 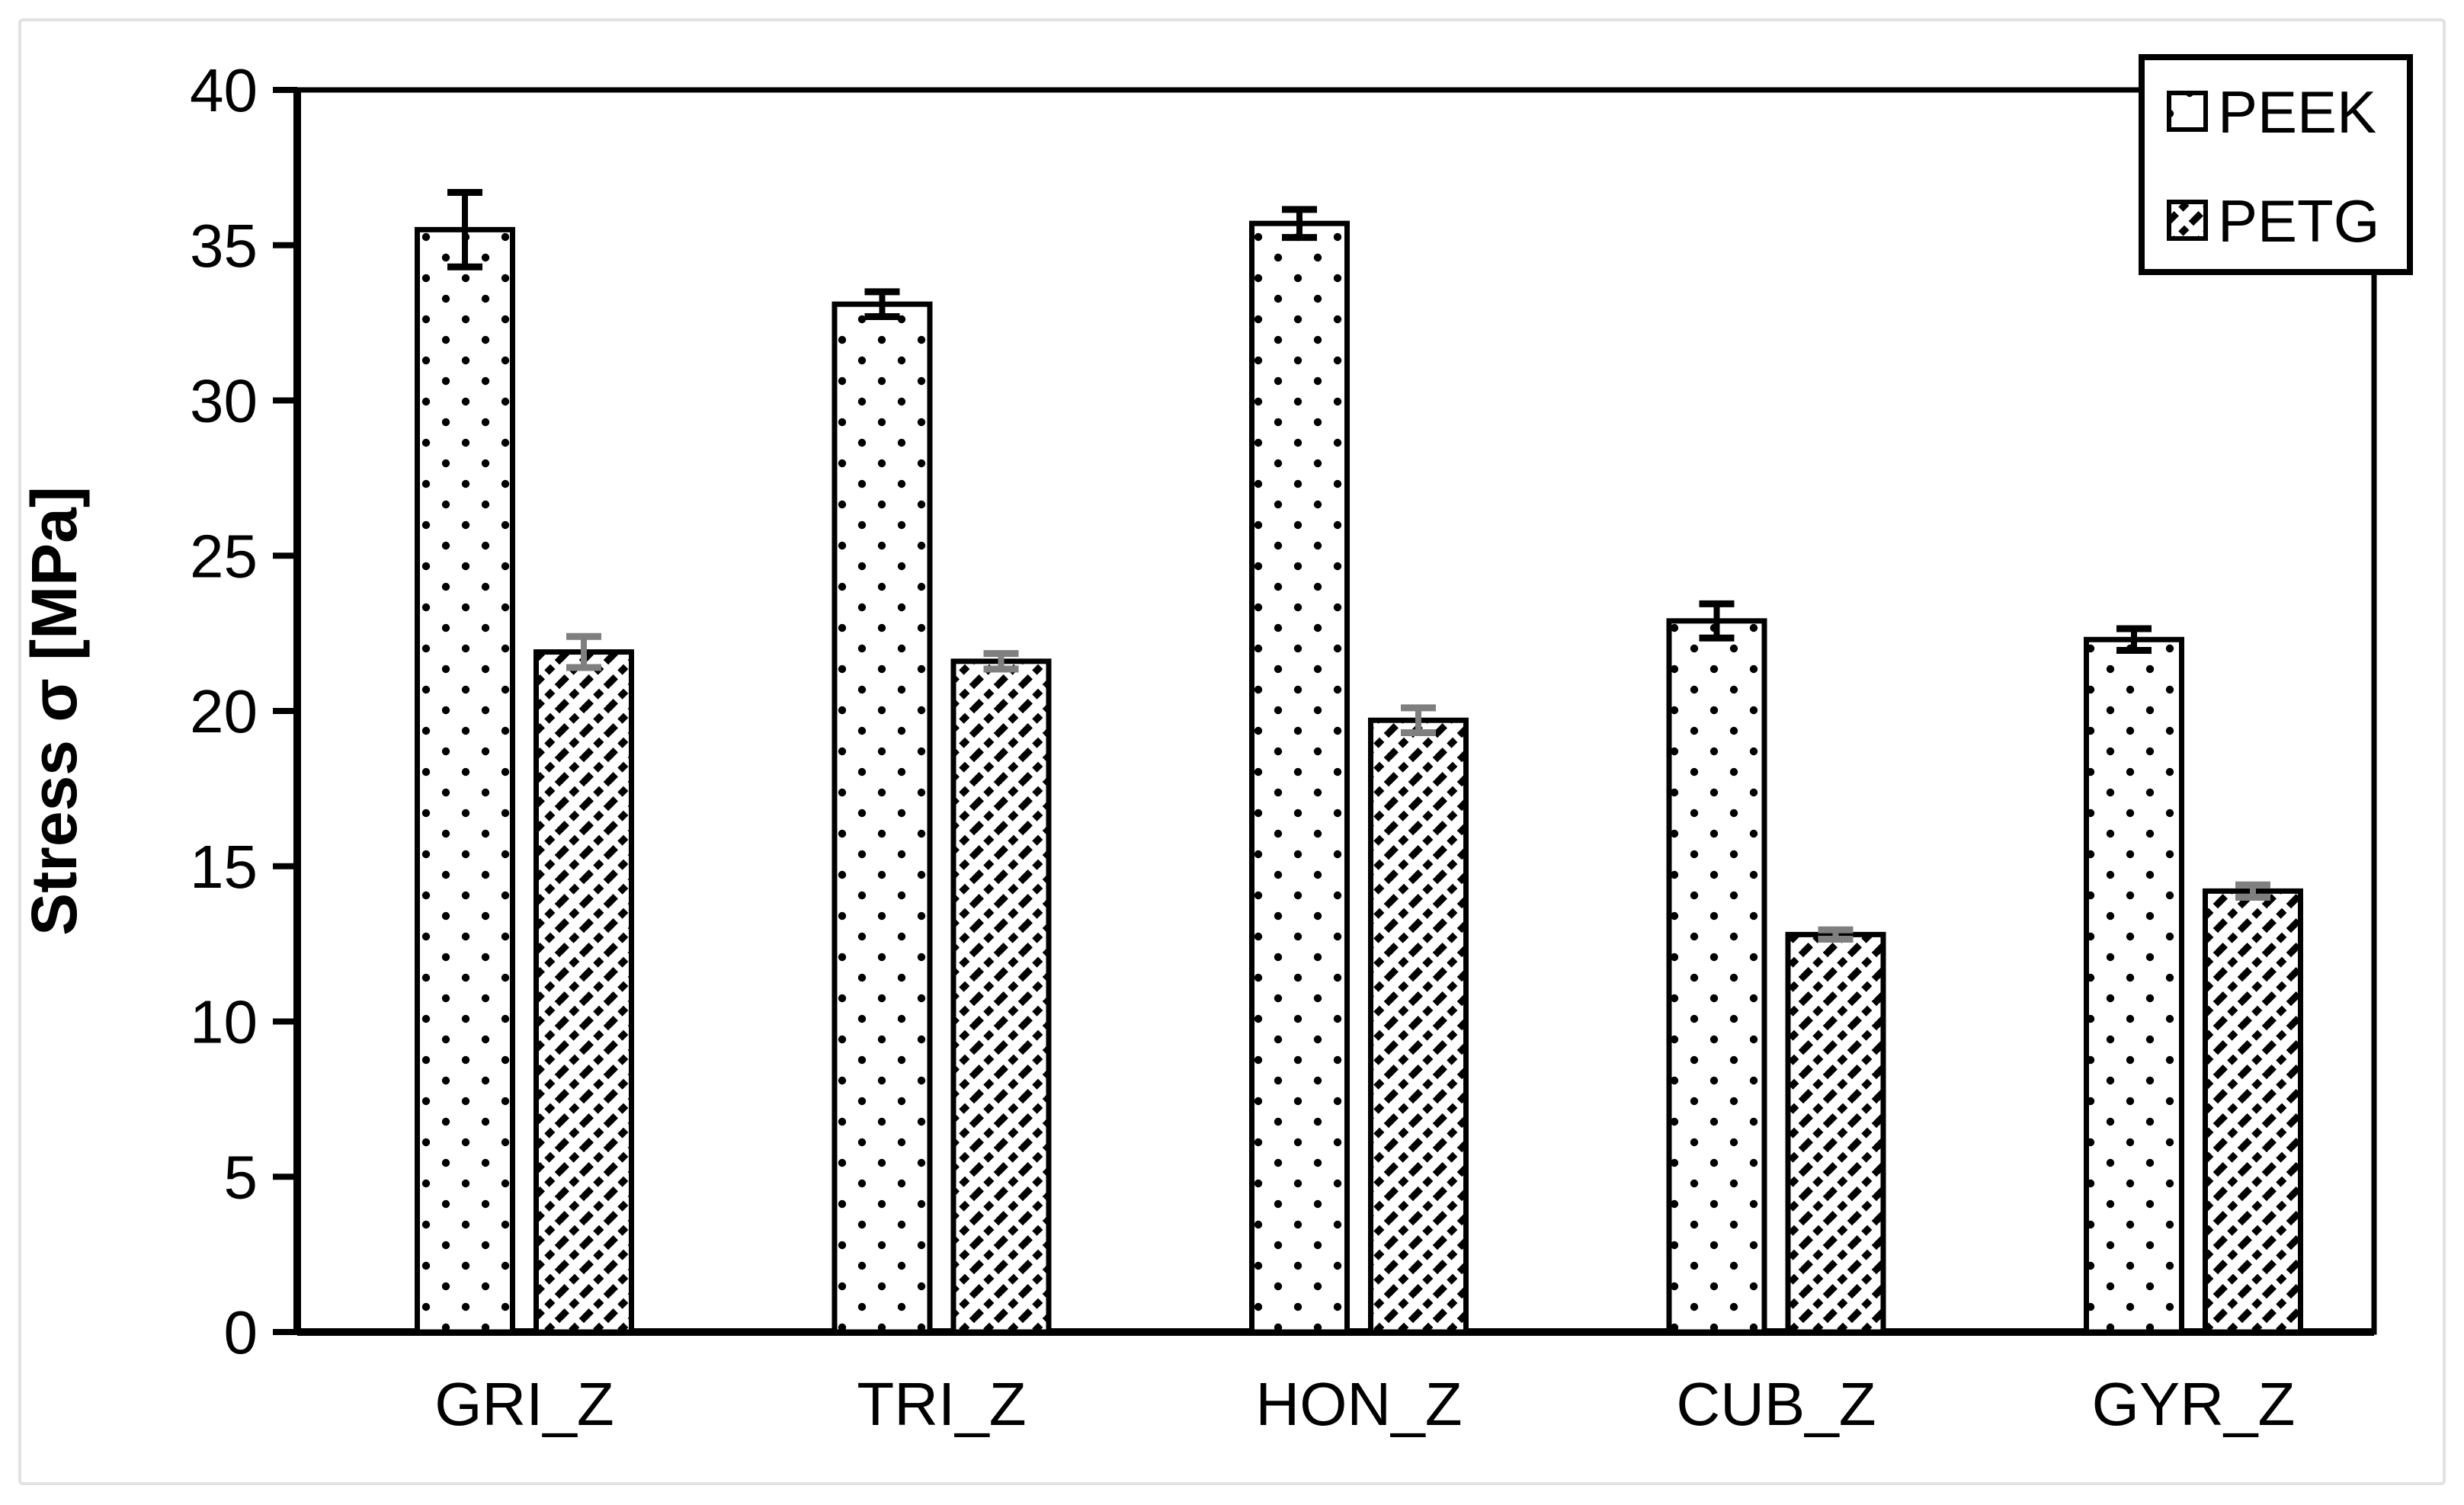 I want to click on y-tick-label: 40, so click(x=224, y=90).